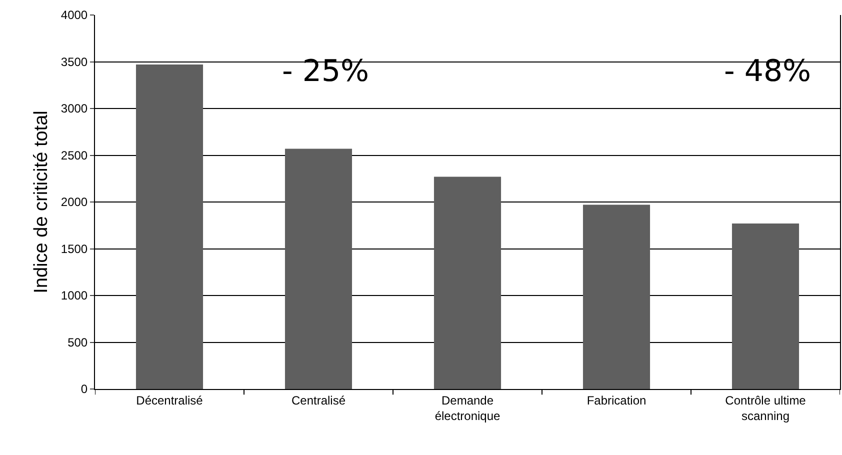 This screenshot has width=842, height=455. Describe the element at coordinates (74, 109) in the screenshot. I see `y-tick-label: 3000` at that location.